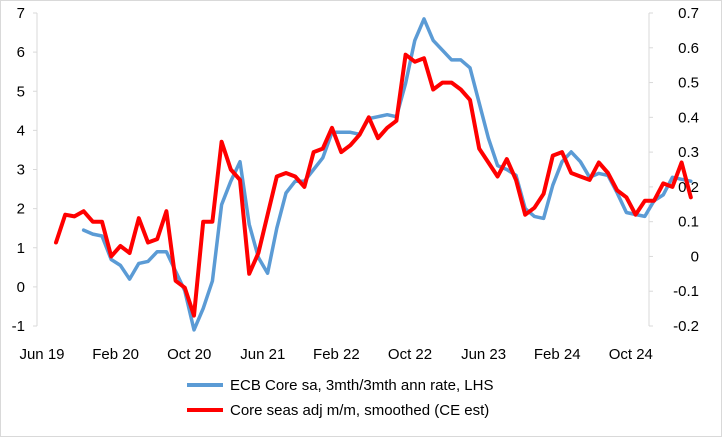 This screenshot has height=441, width=722. What do you see at coordinates (695, 256) in the screenshot?
I see `right-tick-label: 0` at bounding box center [695, 256].